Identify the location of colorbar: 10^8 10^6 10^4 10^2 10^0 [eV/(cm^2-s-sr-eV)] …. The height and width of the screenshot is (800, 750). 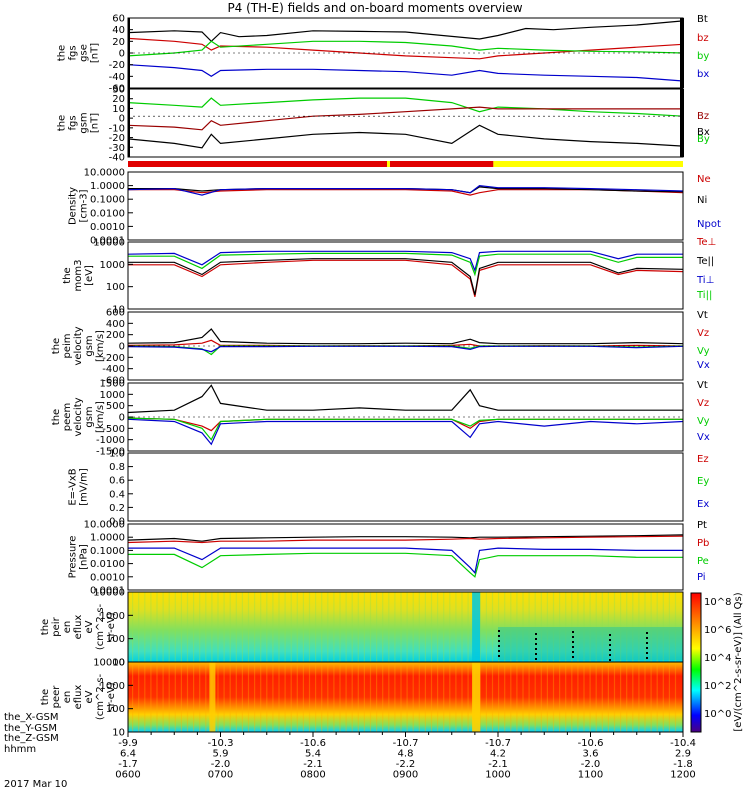
(717, 662).